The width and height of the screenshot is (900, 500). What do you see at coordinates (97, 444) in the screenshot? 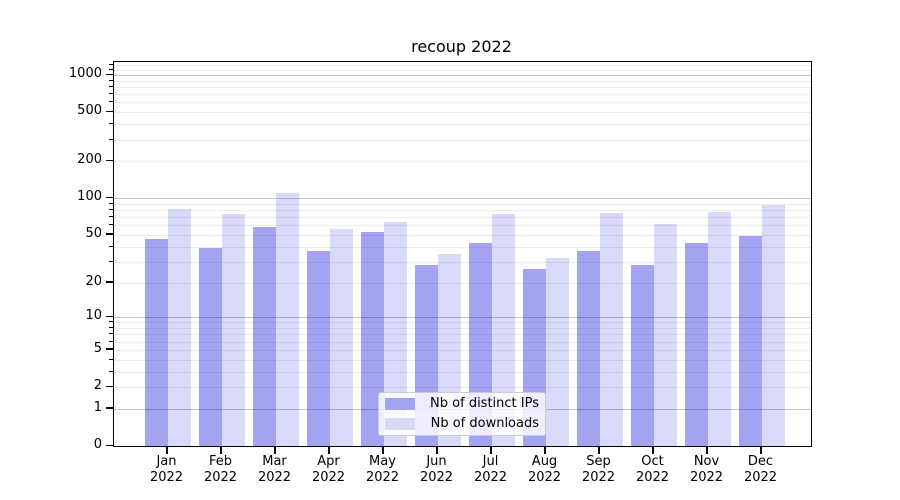
I see `y-tick-label: 0` at bounding box center [97, 444].